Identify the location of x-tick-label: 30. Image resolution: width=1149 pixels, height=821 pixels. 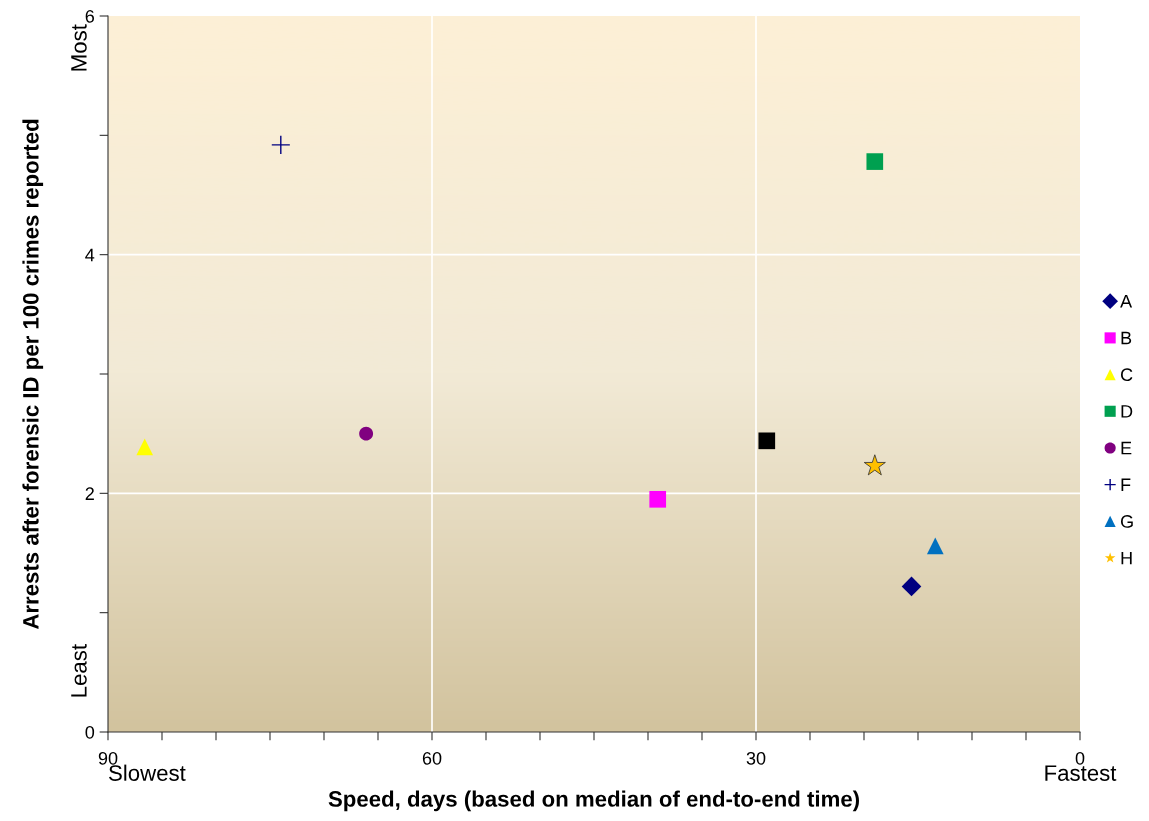
(756, 758).